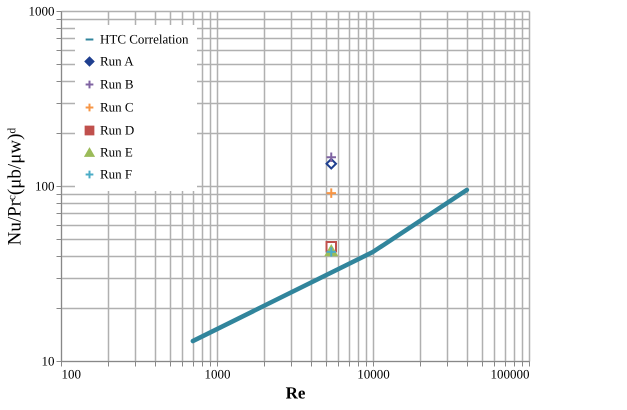  I want to click on legend-label: Run D, so click(117, 130).